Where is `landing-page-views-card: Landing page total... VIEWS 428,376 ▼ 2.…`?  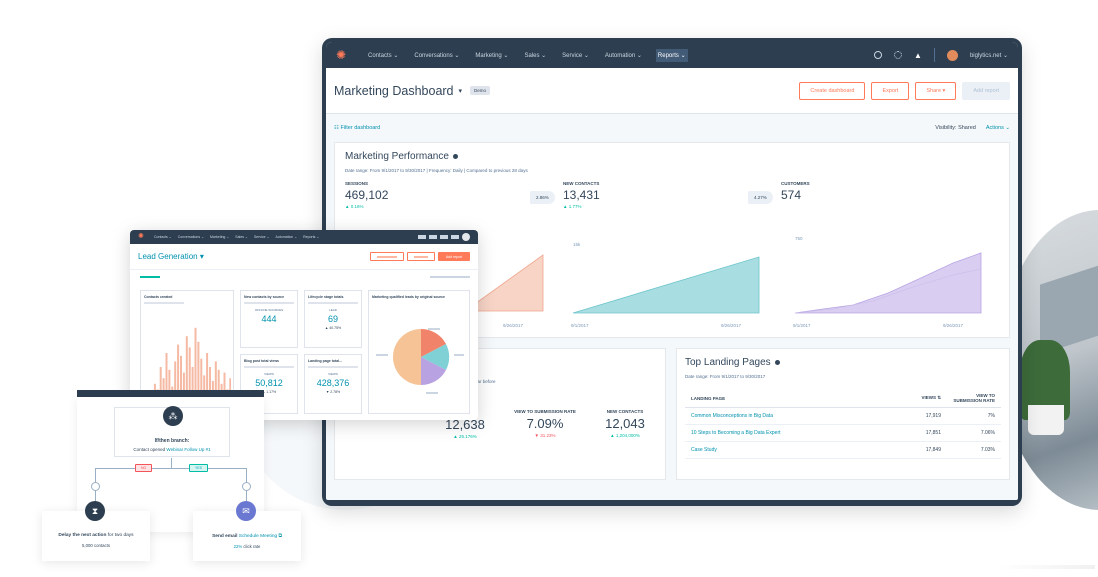
landing-page-views-card: Landing page total... VIEWS 428,376 ▼ 2.… is located at coordinates (333, 384).